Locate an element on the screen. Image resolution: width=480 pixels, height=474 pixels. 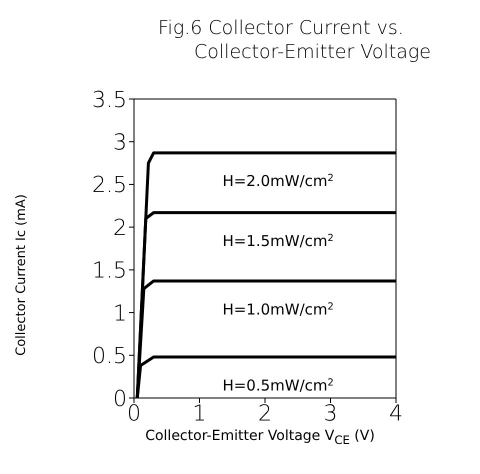
series-label: H=0.5mW/cm$^{2}$ is located at coordinates (278, 385).